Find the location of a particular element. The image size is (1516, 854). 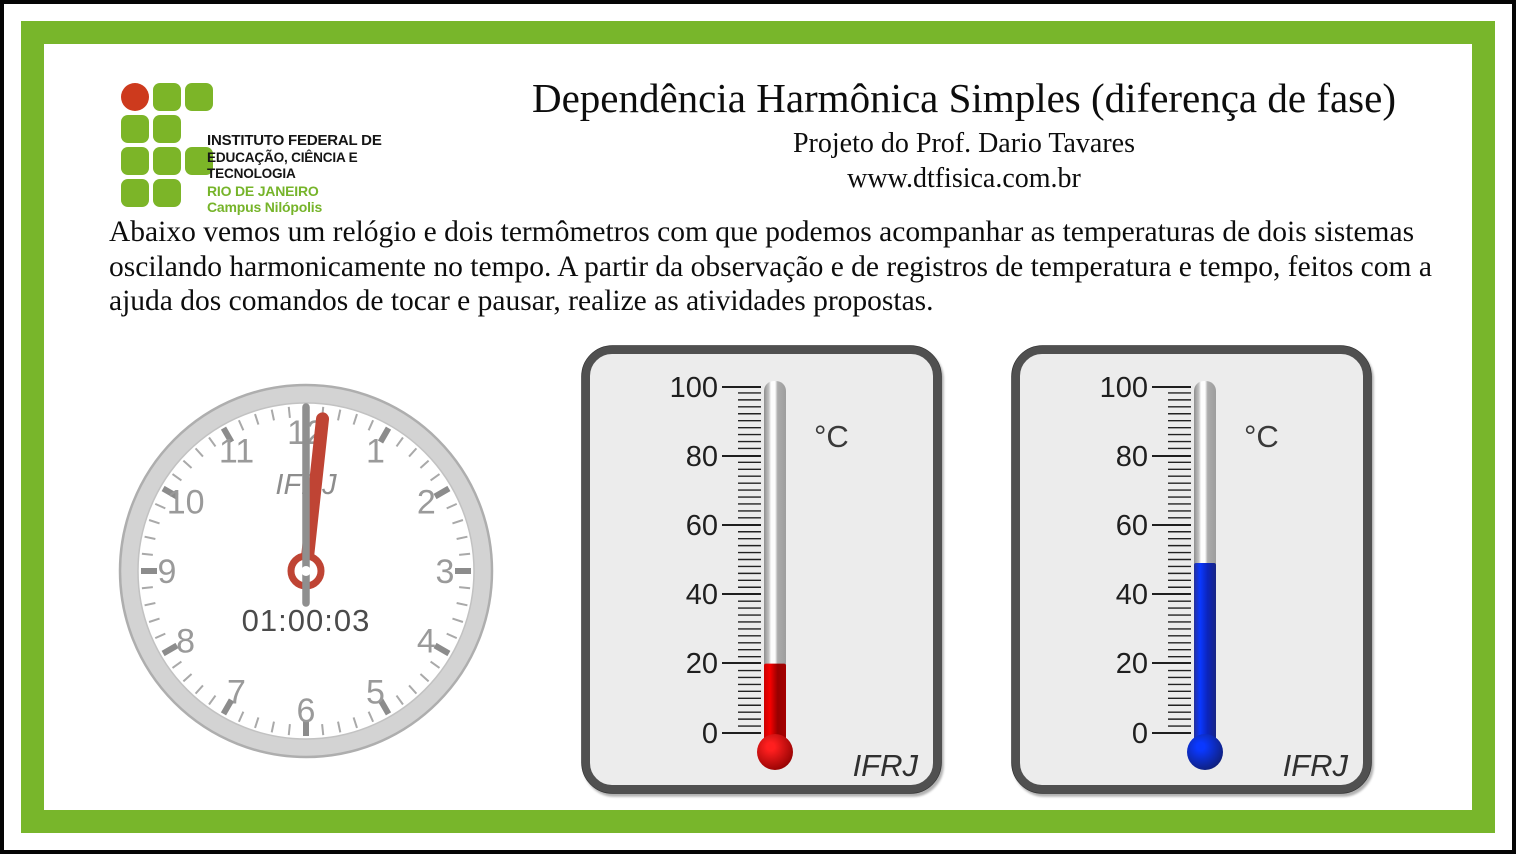

svg-text: 5 is located at coordinates (375, 692).